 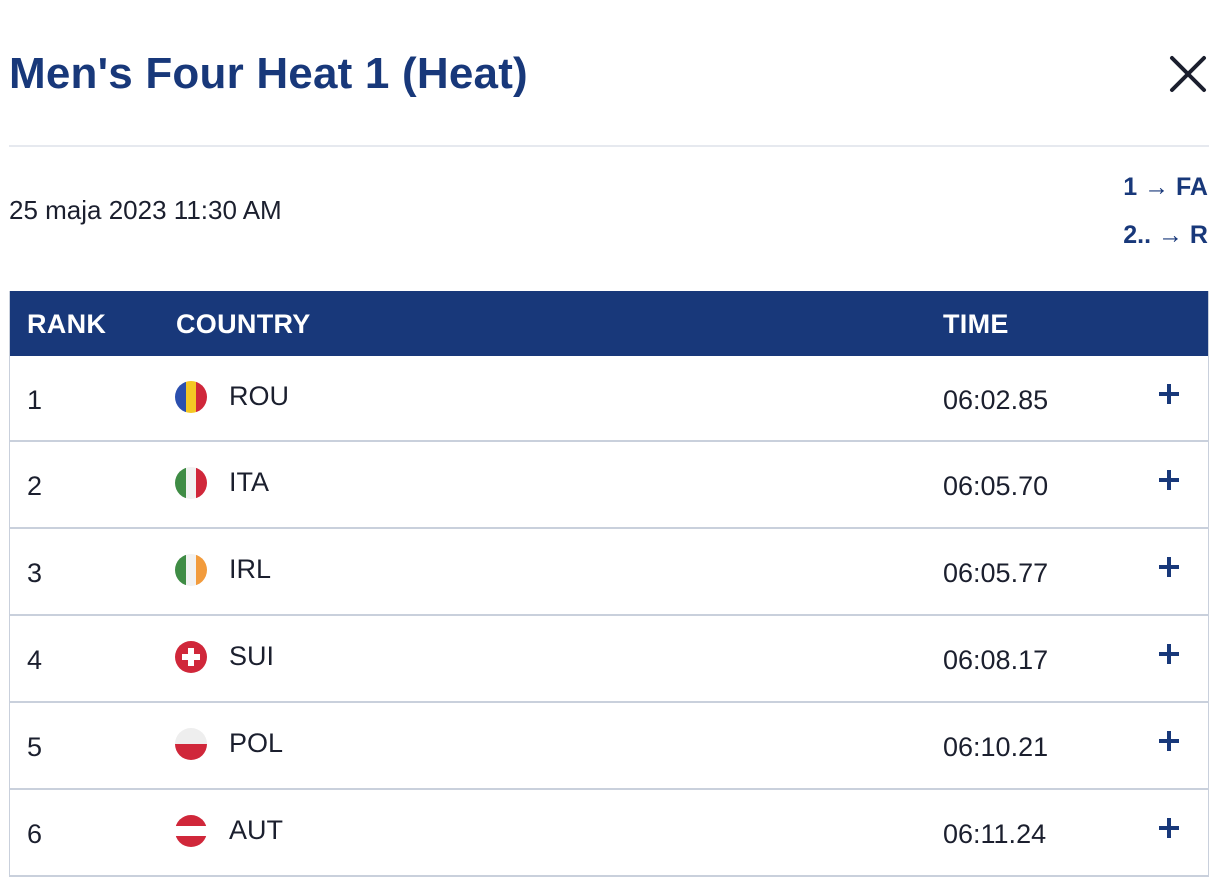 What do you see at coordinates (67, 324) in the screenshot?
I see `column-header-rank: RANK` at bounding box center [67, 324].